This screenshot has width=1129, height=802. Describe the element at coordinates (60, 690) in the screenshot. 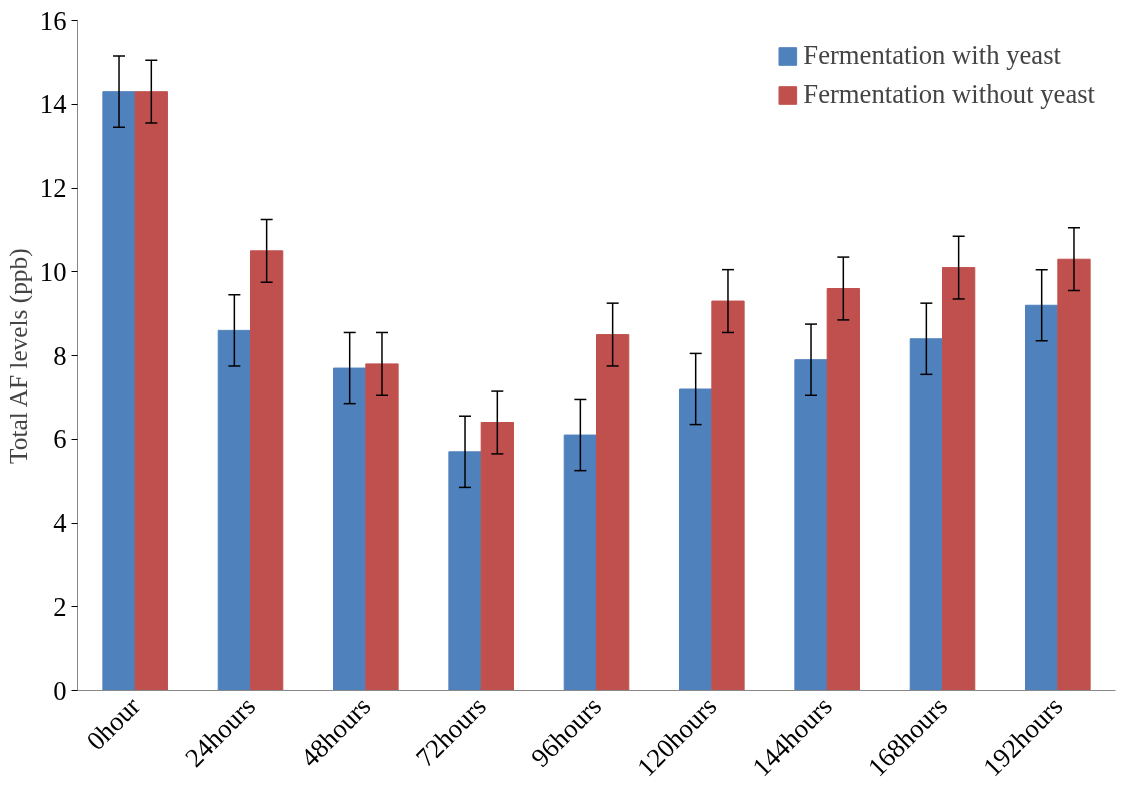

I see `y-tick-label: 0` at that location.